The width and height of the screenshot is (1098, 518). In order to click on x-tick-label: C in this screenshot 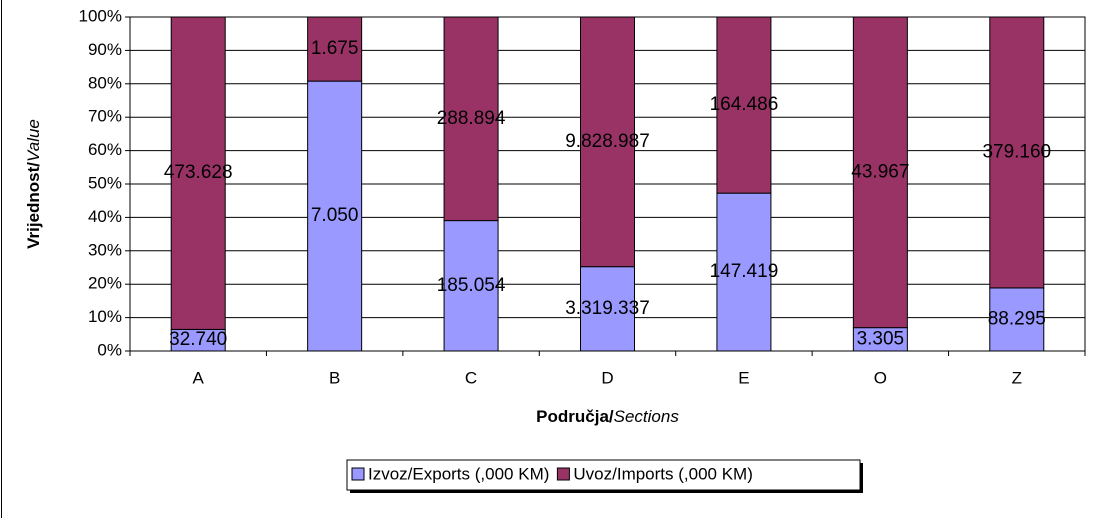, I will do `click(471, 377)`.